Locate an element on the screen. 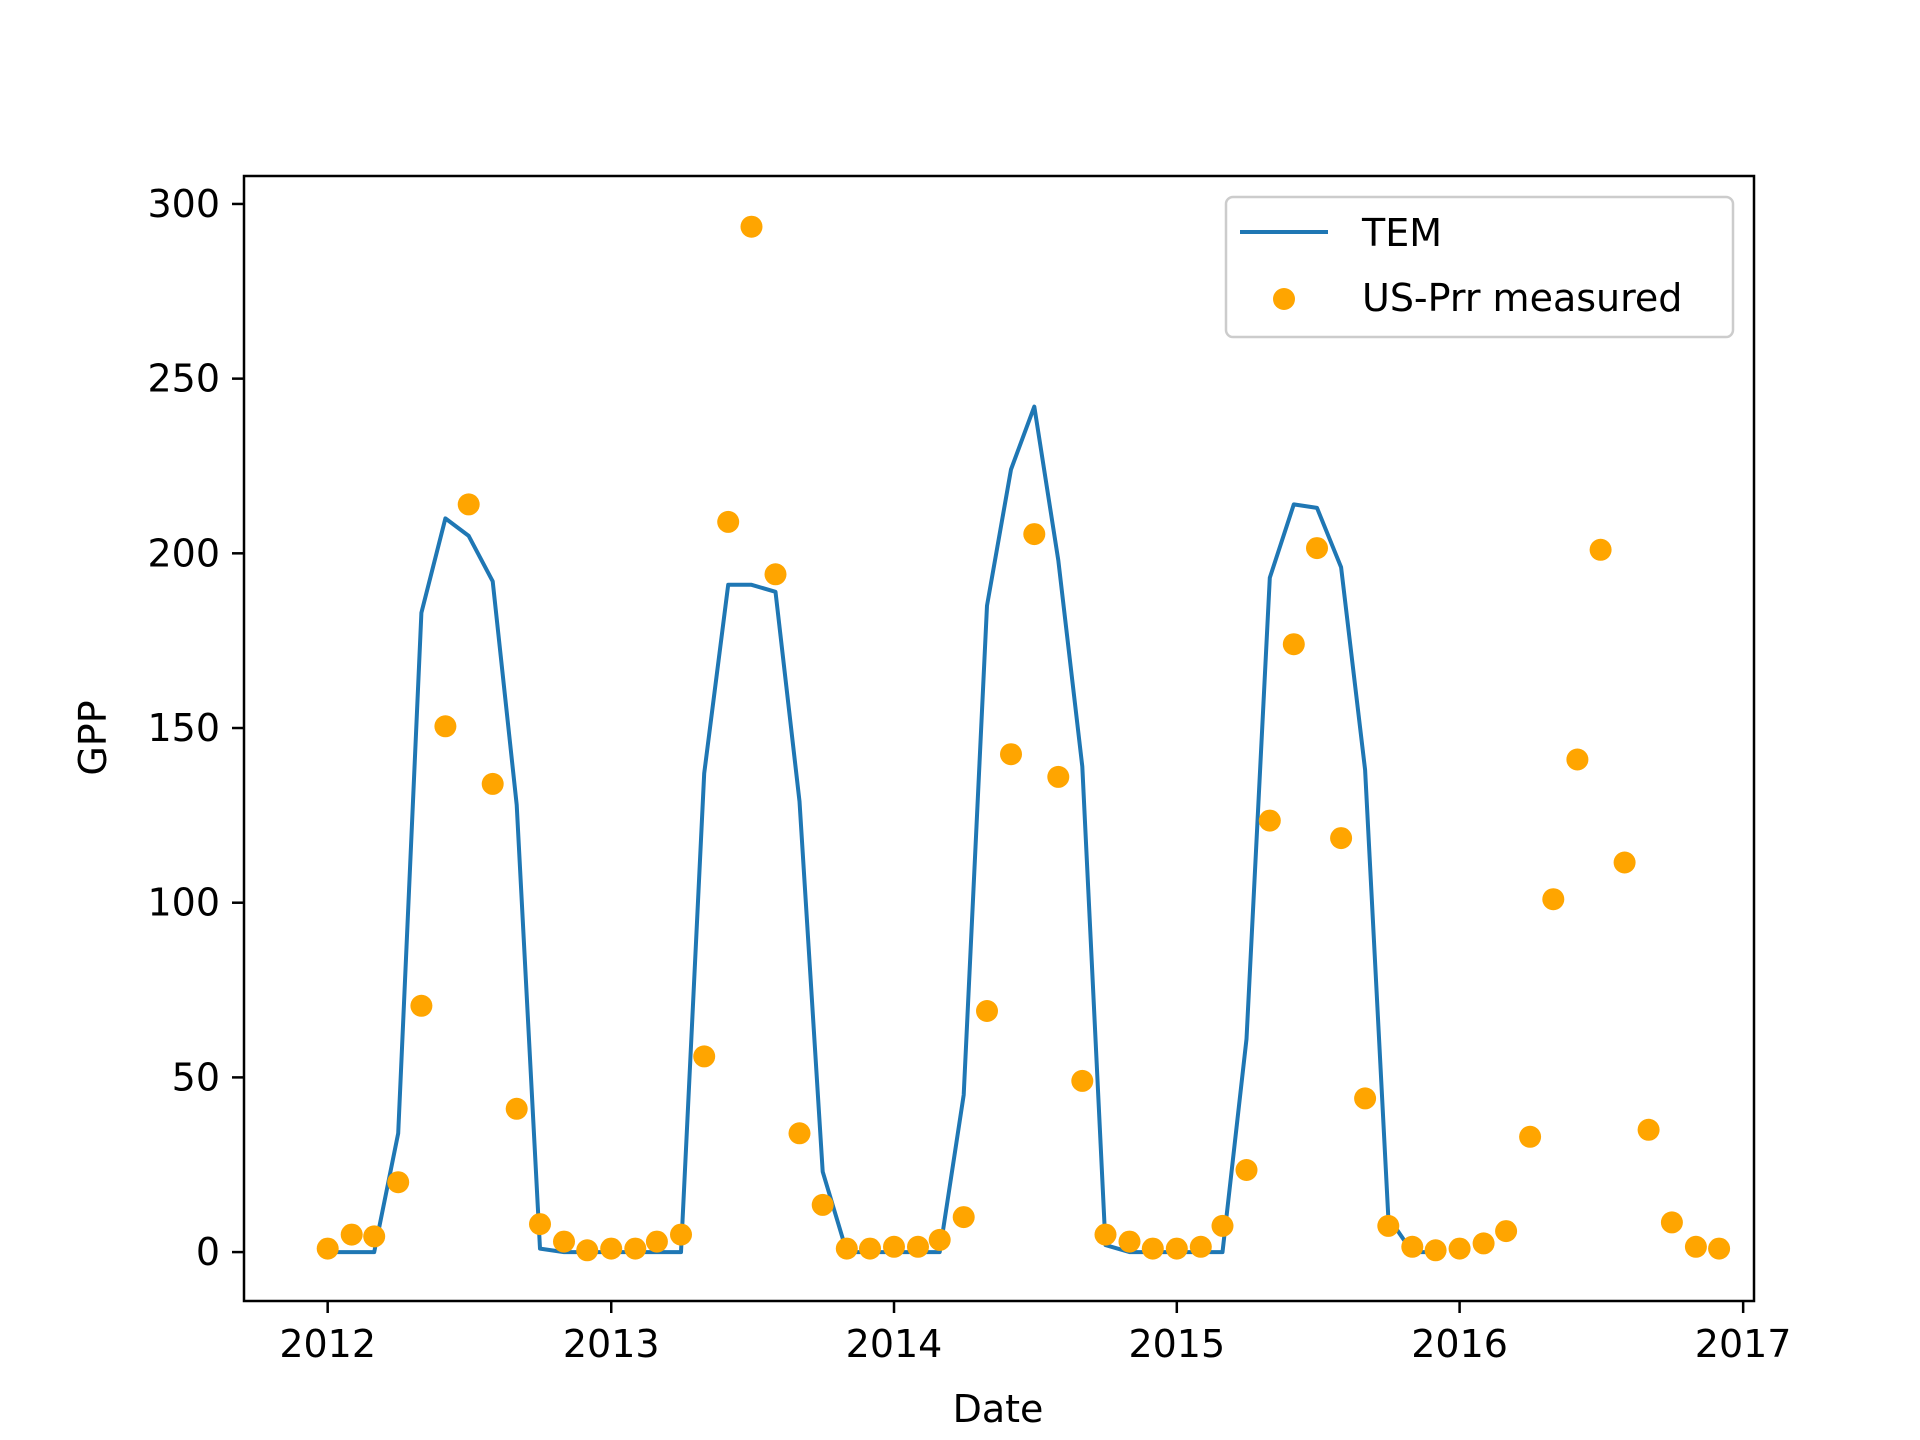 The width and height of the screenshot is (1920, 1440). x-tick-label: 2012 is located at coordinates (327, 1344).